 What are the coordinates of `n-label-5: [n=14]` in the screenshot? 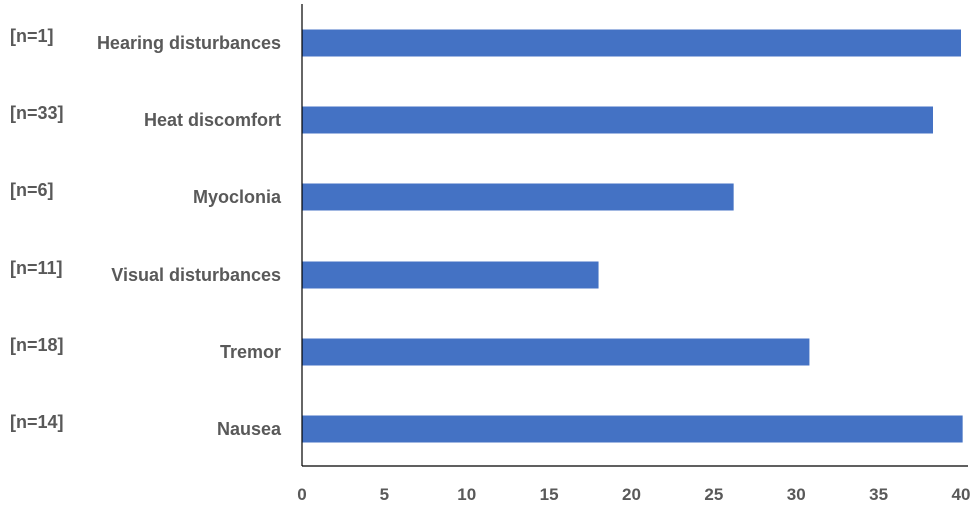 It's located at (37, 422).